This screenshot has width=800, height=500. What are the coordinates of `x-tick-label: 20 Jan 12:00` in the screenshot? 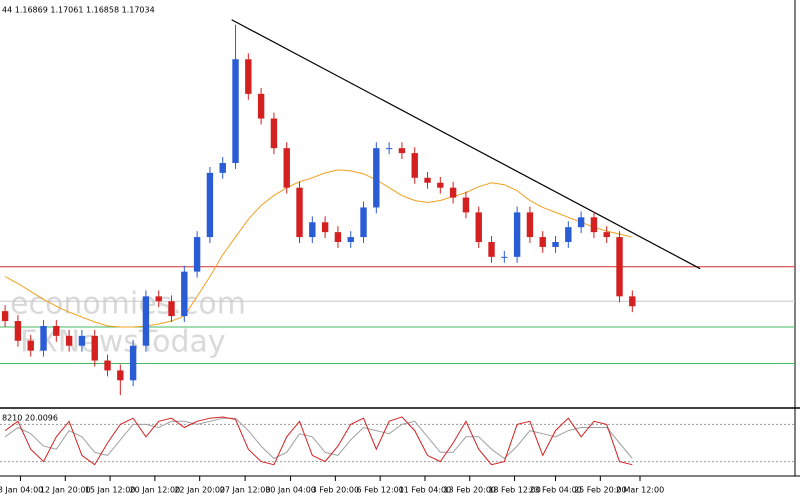 It's located at (155, 490).